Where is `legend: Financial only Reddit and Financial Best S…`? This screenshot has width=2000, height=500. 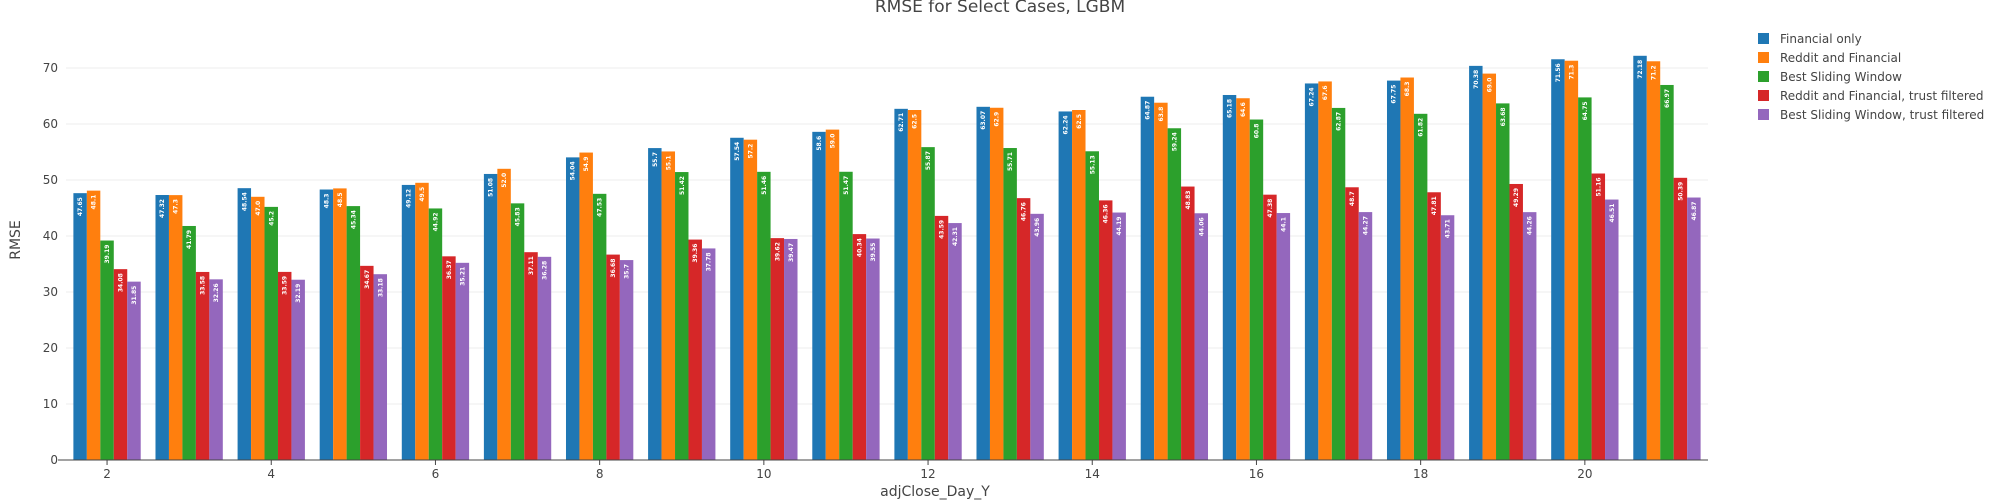
legend: Financial only Reddit and Financial Best S… is located at coordinates (1871, 77).